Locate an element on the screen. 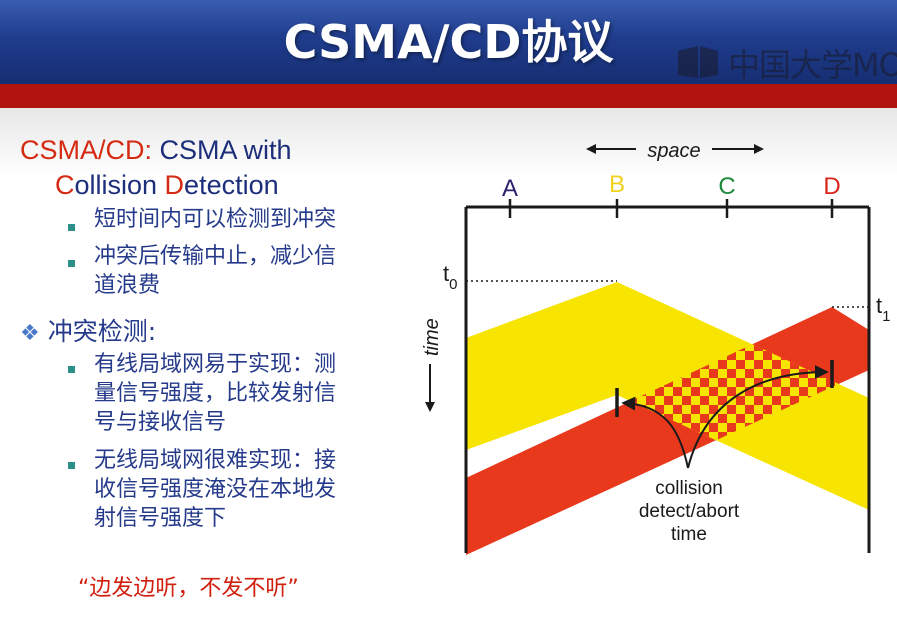 This screenshot has width=897, height=622. content-shade is located at coordinates (448, 143).